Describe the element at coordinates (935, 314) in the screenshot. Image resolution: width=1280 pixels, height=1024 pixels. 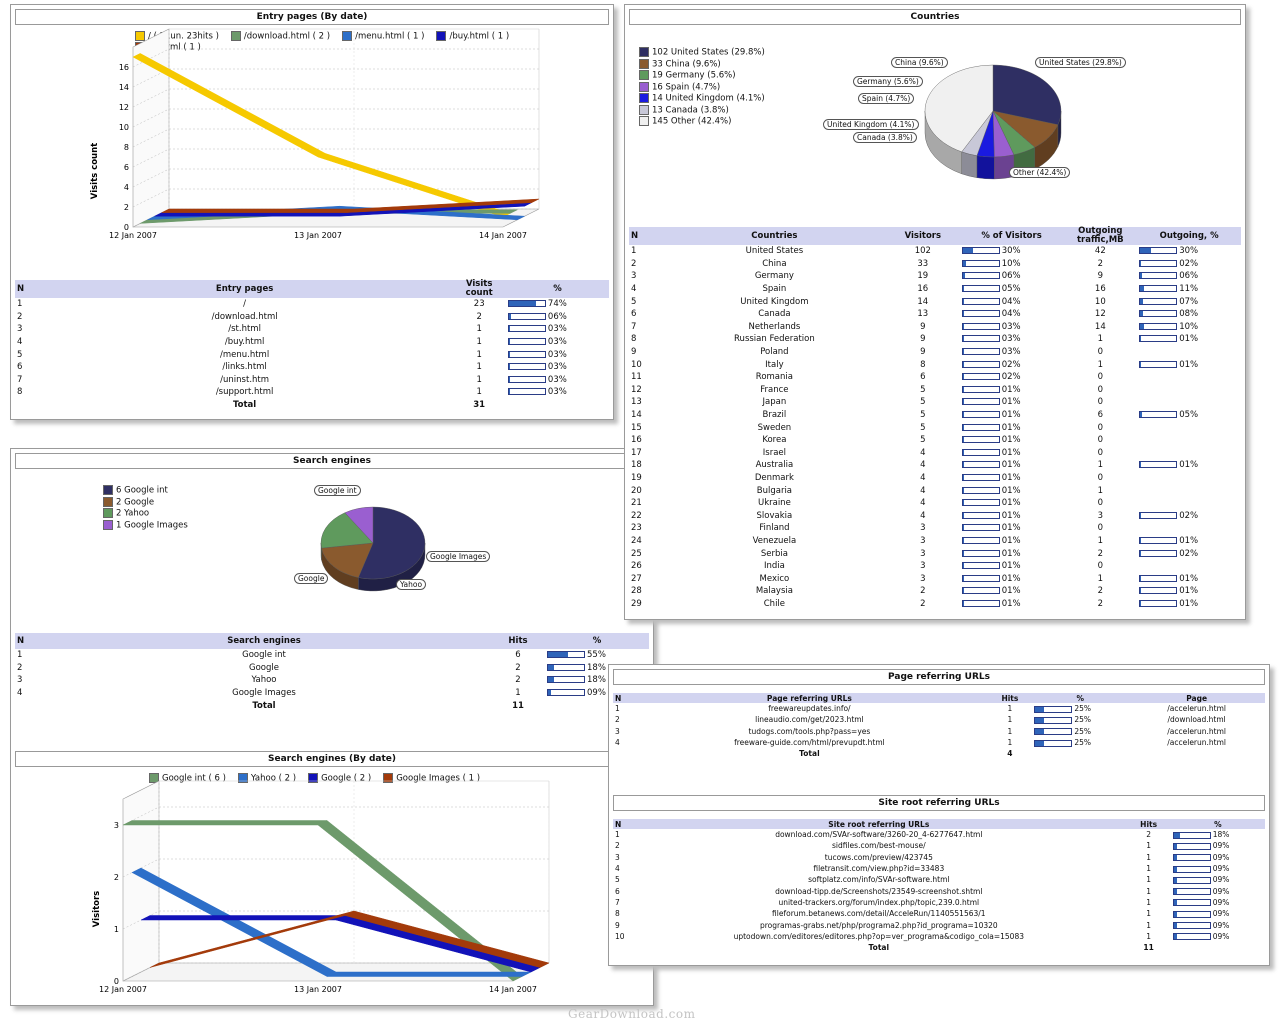
I see `table-row: 6 Canada 13 04% 12 08%` at that location.